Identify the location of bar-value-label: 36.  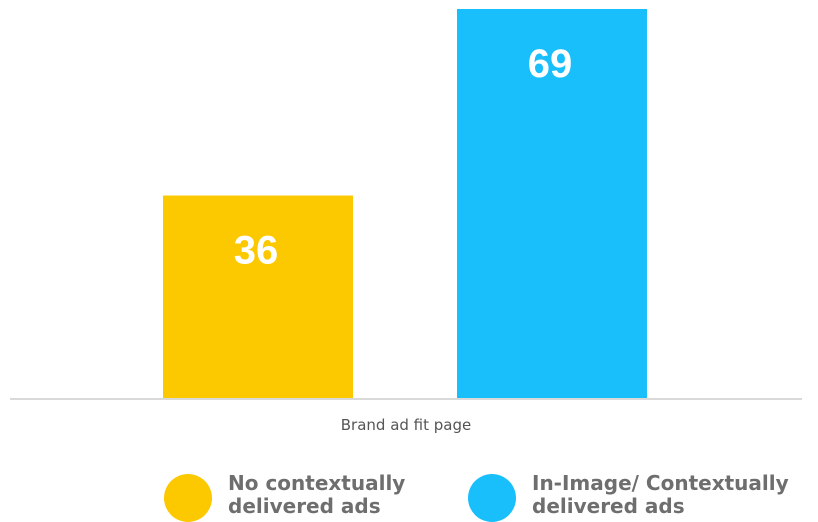
(256, 251).